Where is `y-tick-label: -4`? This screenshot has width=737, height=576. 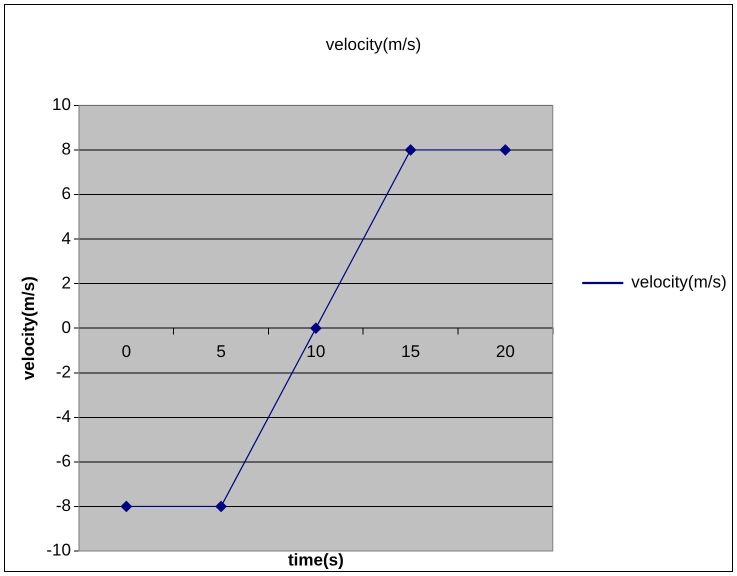 y-tick-label: -4 is located at coordinates (63, 416).